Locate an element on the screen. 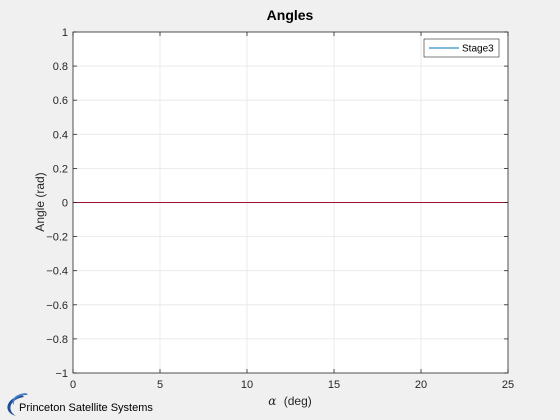  y-tick-label: −0.2 is located at coordinates (57, 238).